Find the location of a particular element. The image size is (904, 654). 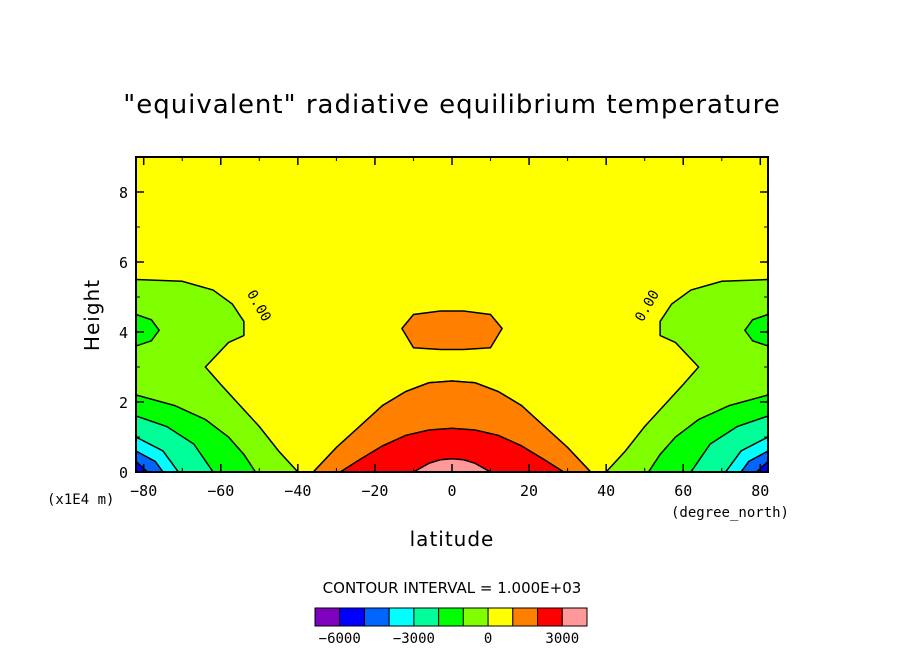

x-tick-label: −80 is located at coordinates (143, 491).